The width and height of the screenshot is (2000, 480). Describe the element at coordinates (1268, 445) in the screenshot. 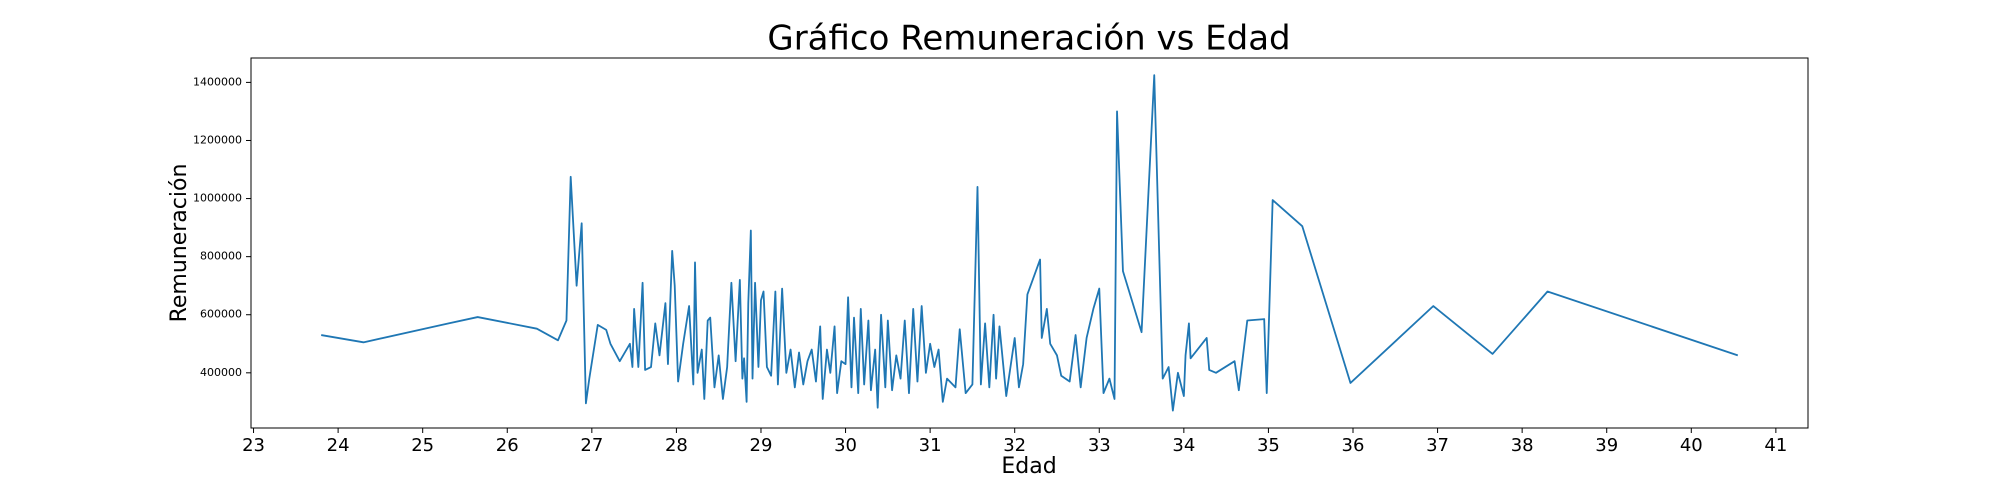

I see `x-tick-label: 35` at that location.